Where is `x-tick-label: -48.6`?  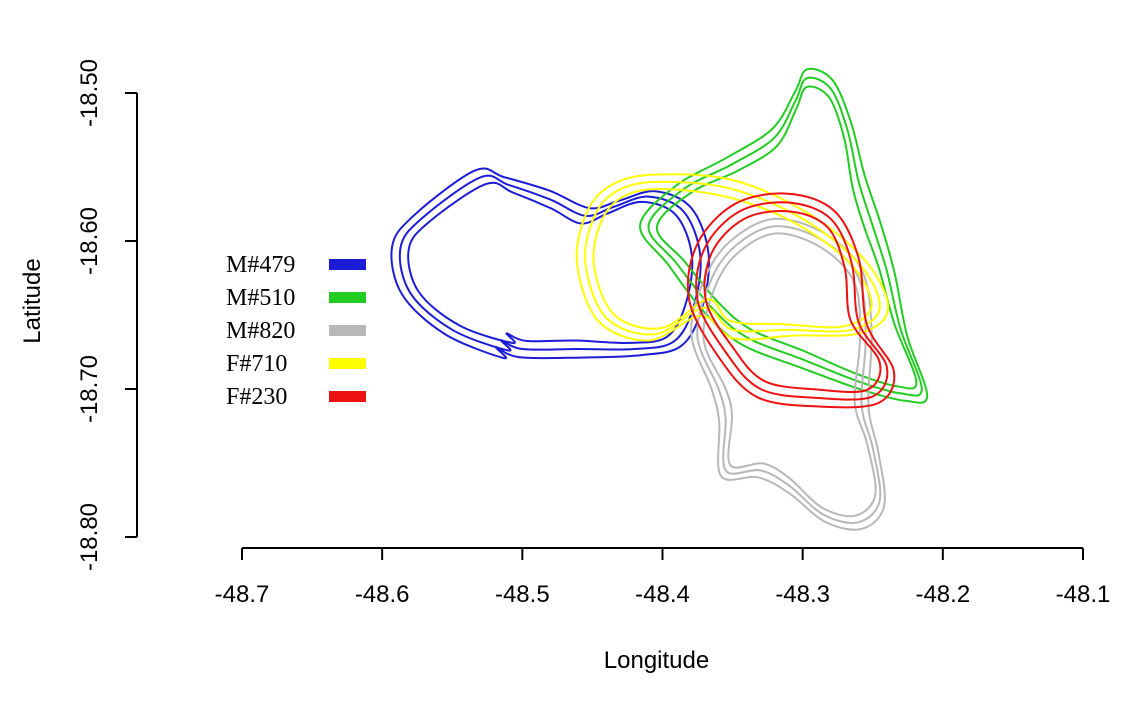 x-tick-label: -48.6 is located at coordinates (382, 594).